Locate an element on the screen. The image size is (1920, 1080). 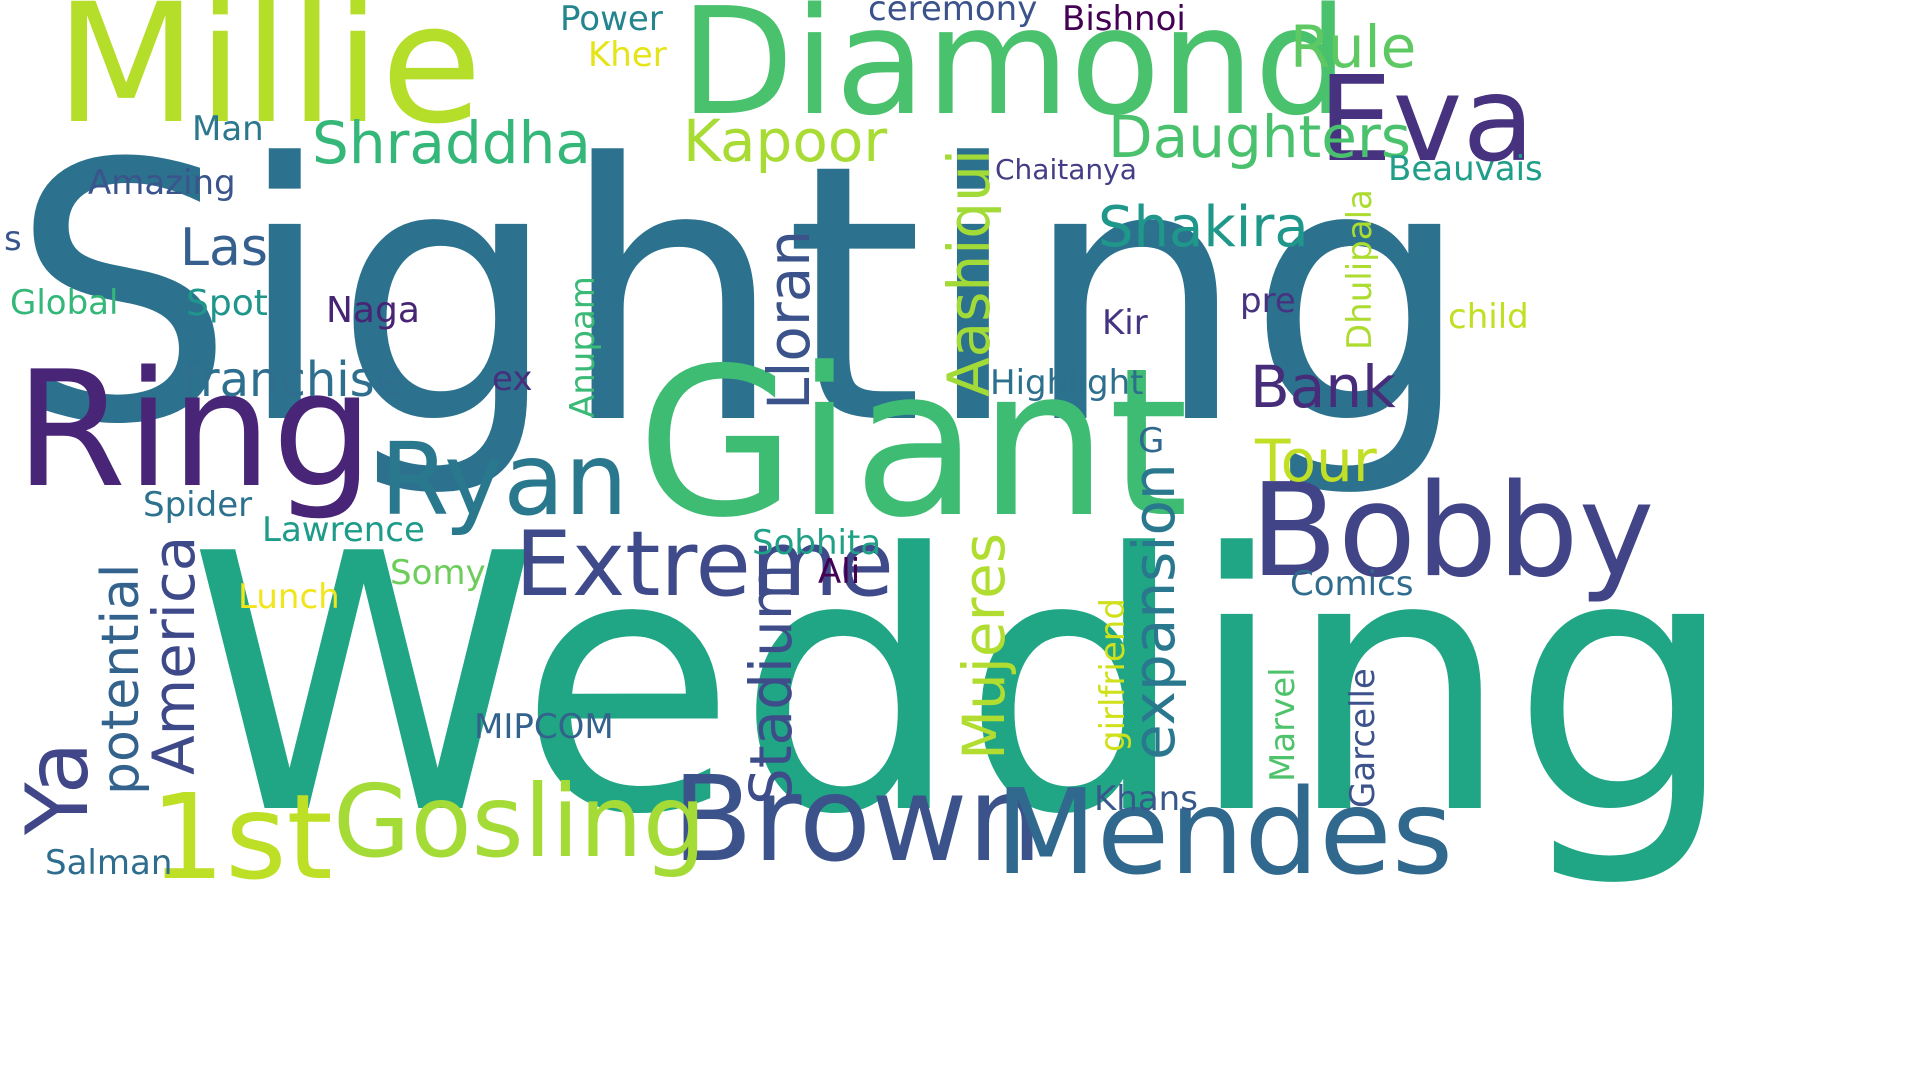
word-franchise: Tour is located at coordinates (1316, 461).